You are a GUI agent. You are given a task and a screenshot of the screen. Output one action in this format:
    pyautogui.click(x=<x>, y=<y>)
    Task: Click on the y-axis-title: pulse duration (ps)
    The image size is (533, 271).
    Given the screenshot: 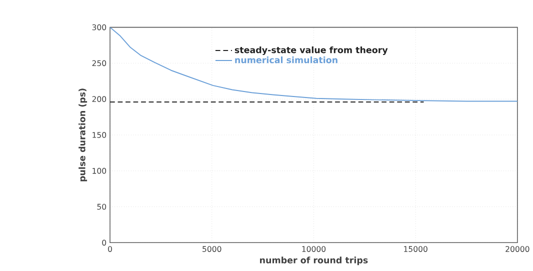 What is the action you would take?
    pyautogui.click(x=83, y=135)
    